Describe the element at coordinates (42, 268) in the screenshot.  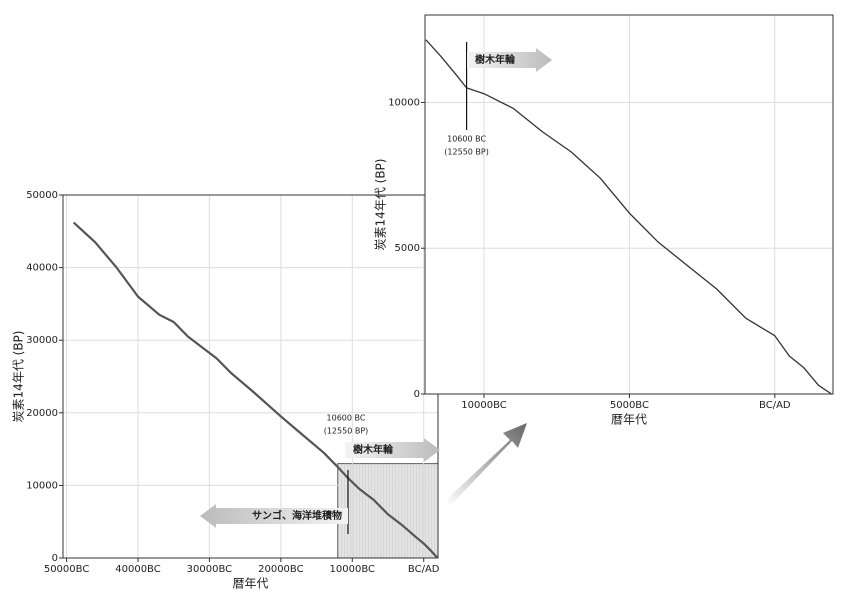
I see `y-tick-label: 40000` at that location.